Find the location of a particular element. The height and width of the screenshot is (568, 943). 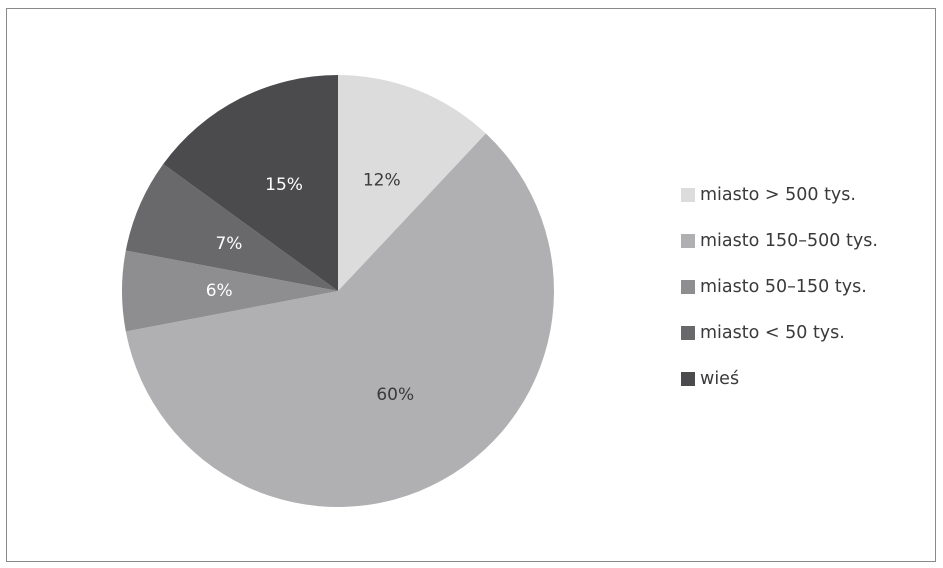

legend-item-miasto-over-500: miasto > 500 tys. is located at coordinates (779, 195).